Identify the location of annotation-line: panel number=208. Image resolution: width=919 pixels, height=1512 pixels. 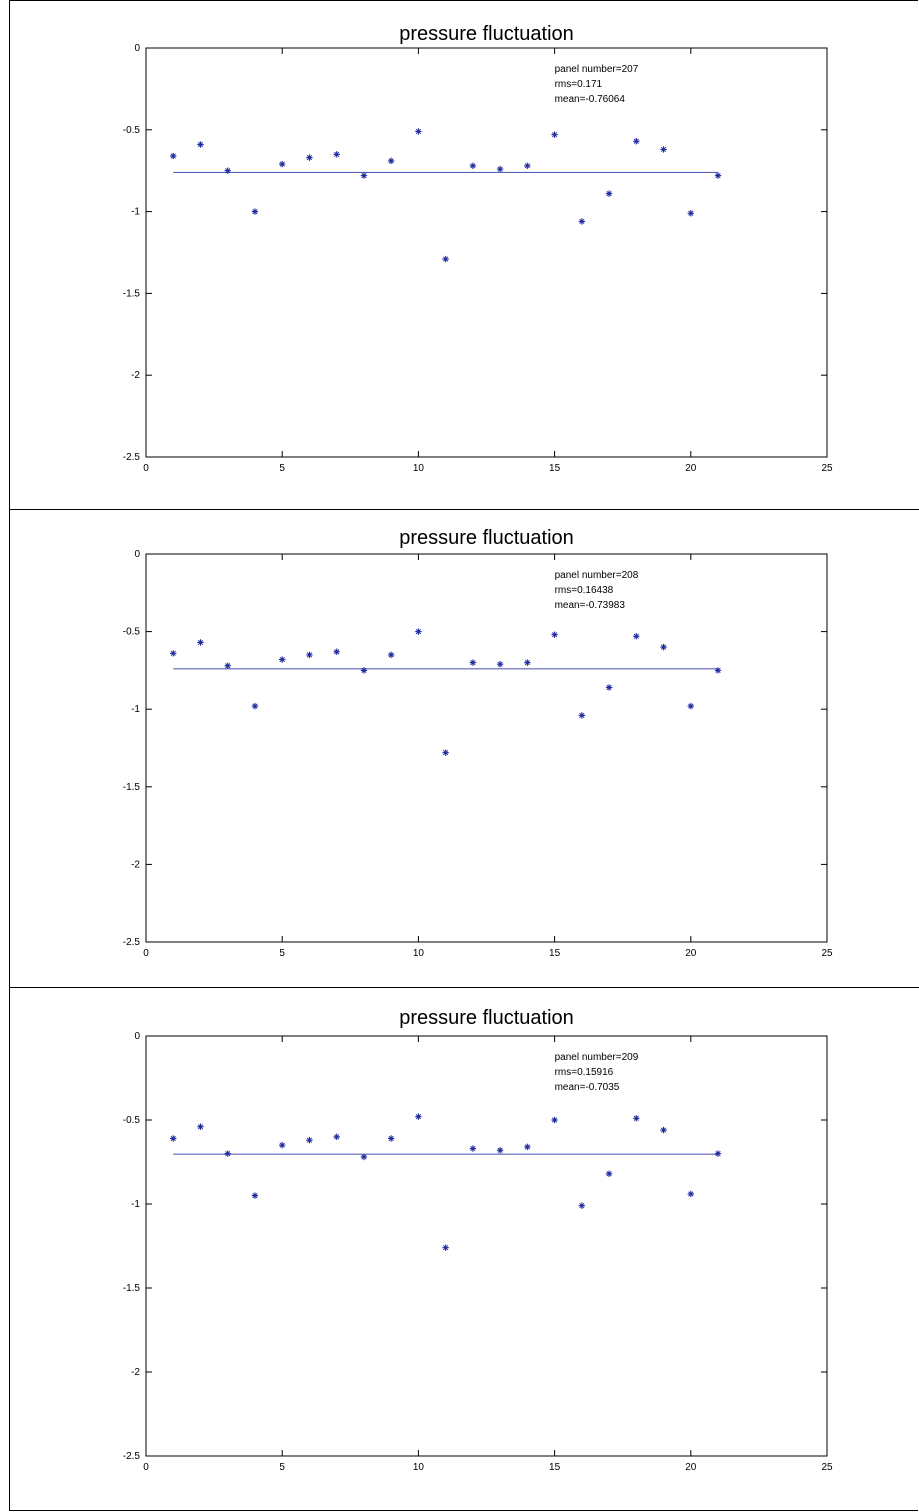
(597, 575).